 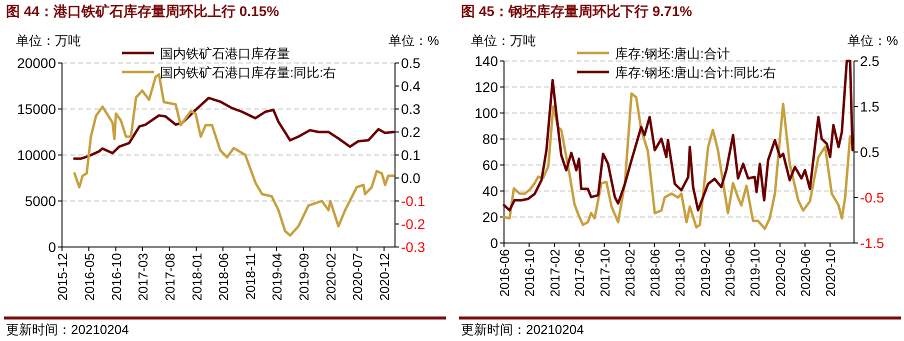 I want to click on y2-tick-label: 1.5, so click(x=870, y=106).